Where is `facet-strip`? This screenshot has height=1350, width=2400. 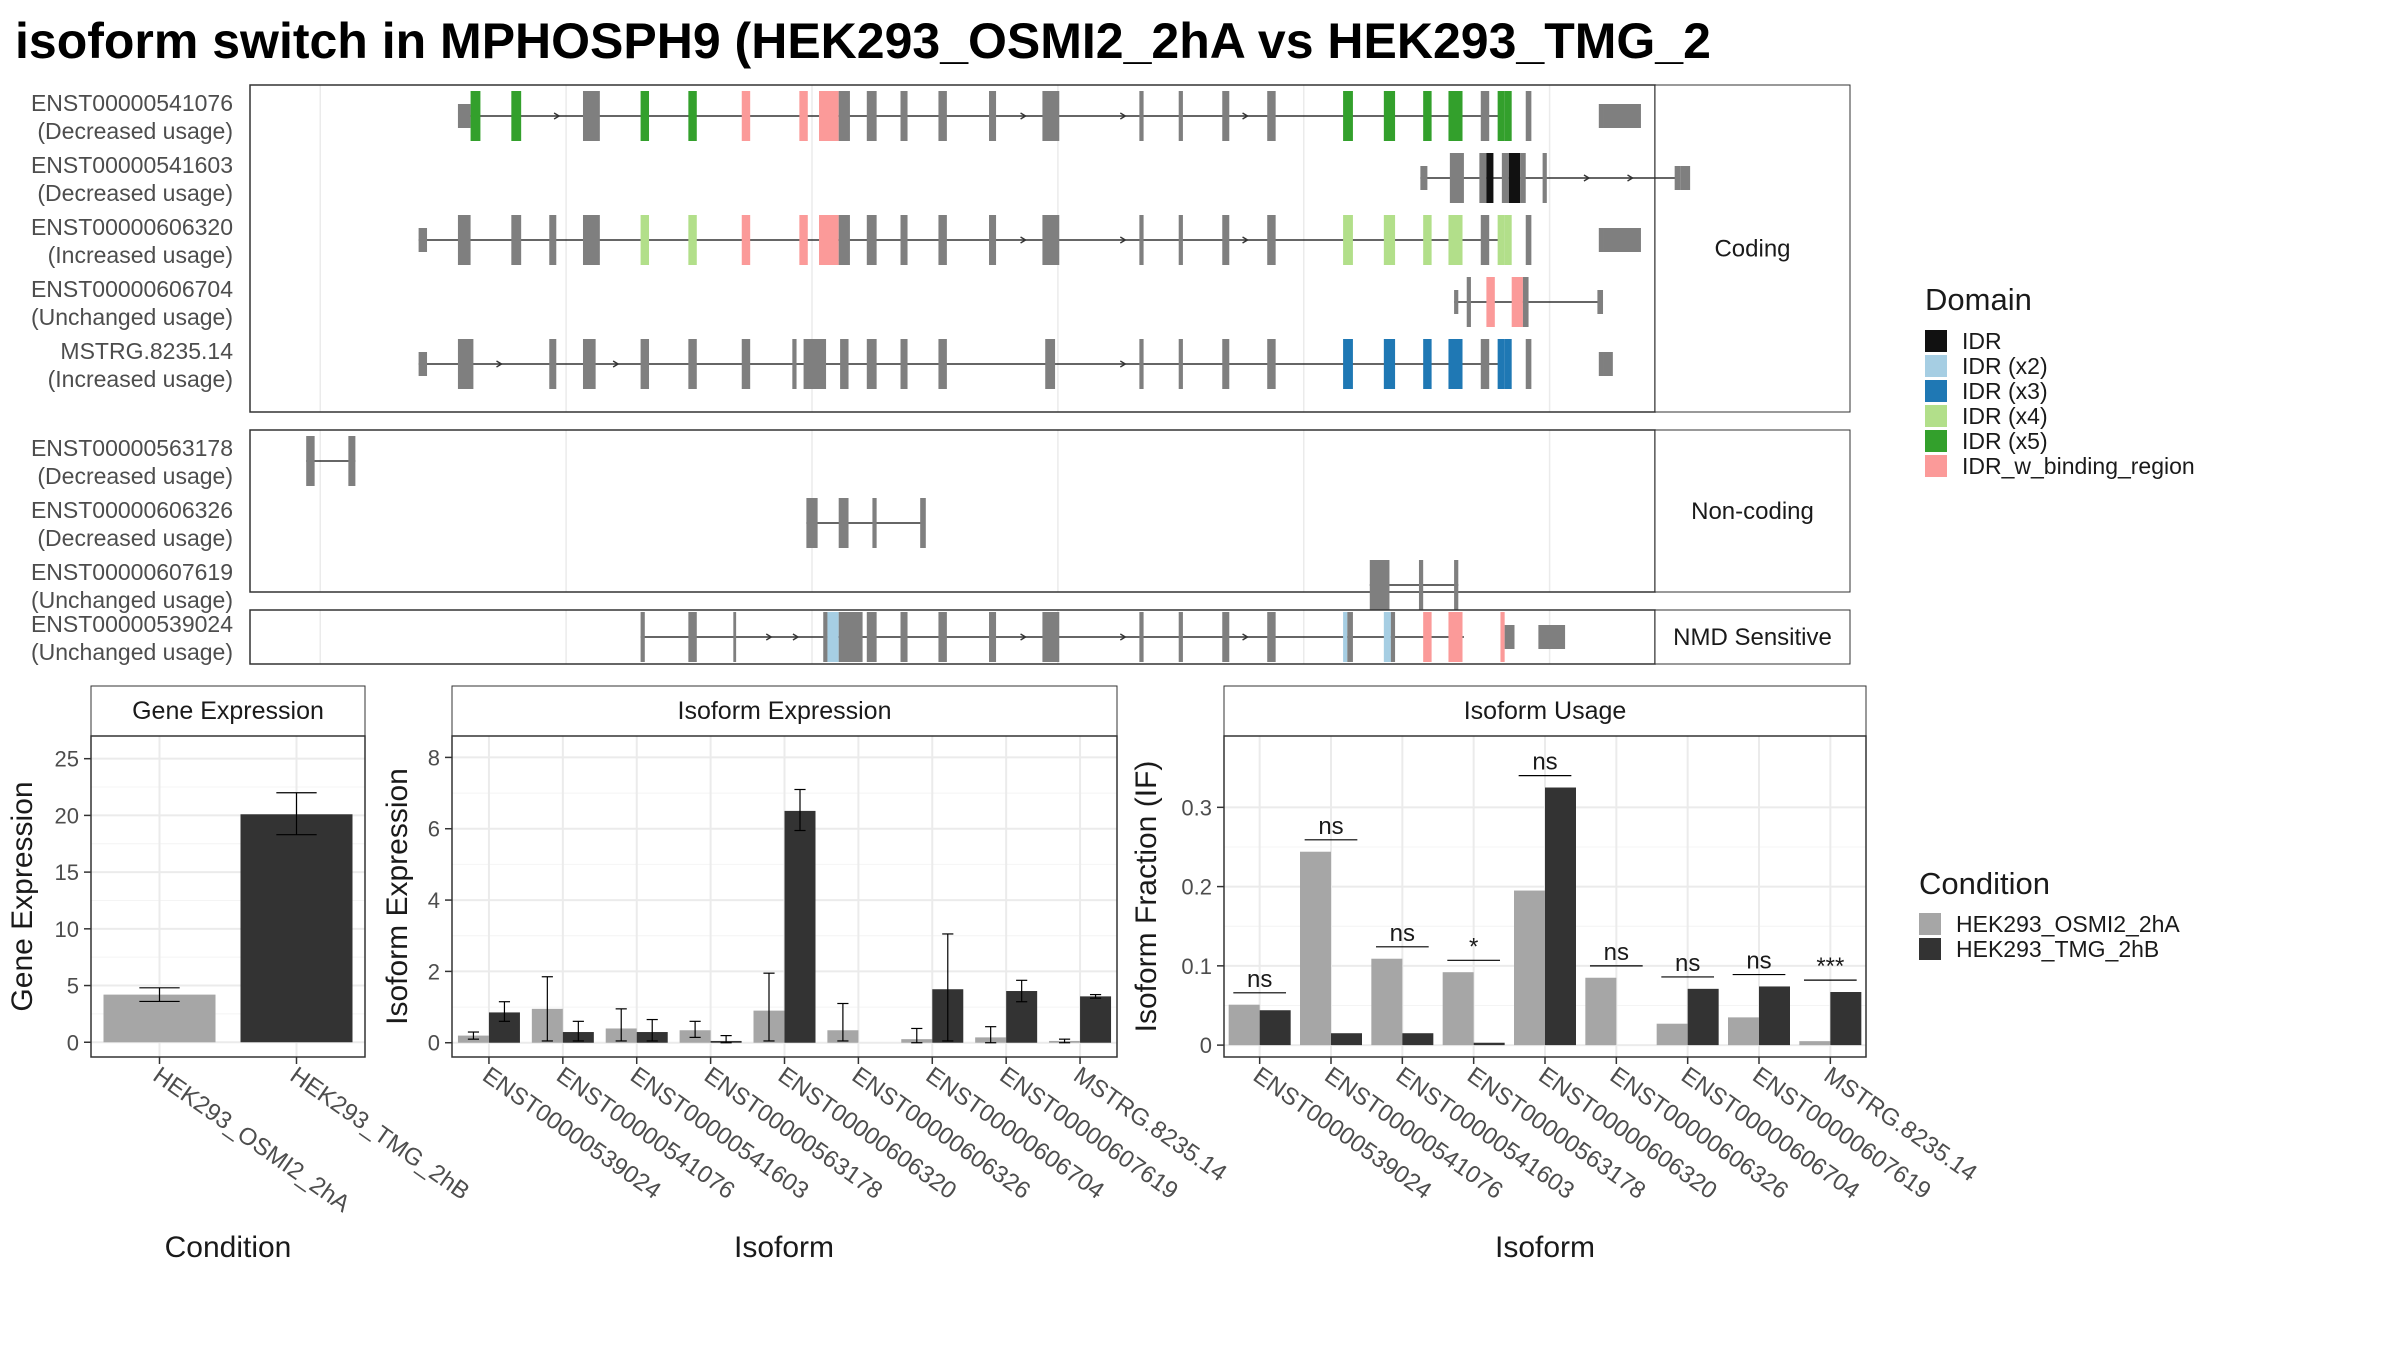 facet-strip is located at coordinates (228, 711).